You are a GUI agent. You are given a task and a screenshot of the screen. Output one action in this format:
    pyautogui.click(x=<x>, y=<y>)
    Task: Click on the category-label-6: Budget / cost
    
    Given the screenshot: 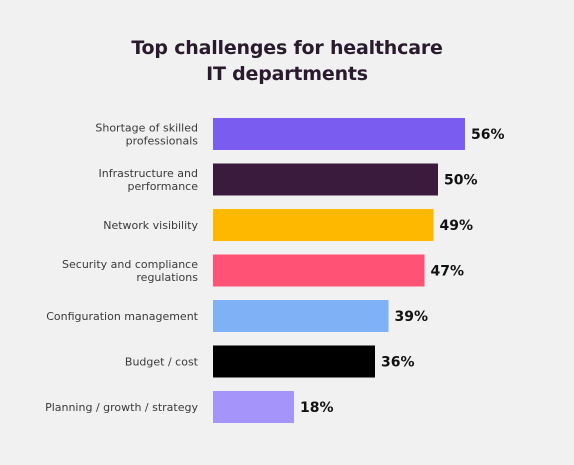 What is the action you would take?
    pyautogui.click(x=162, y=362)
    